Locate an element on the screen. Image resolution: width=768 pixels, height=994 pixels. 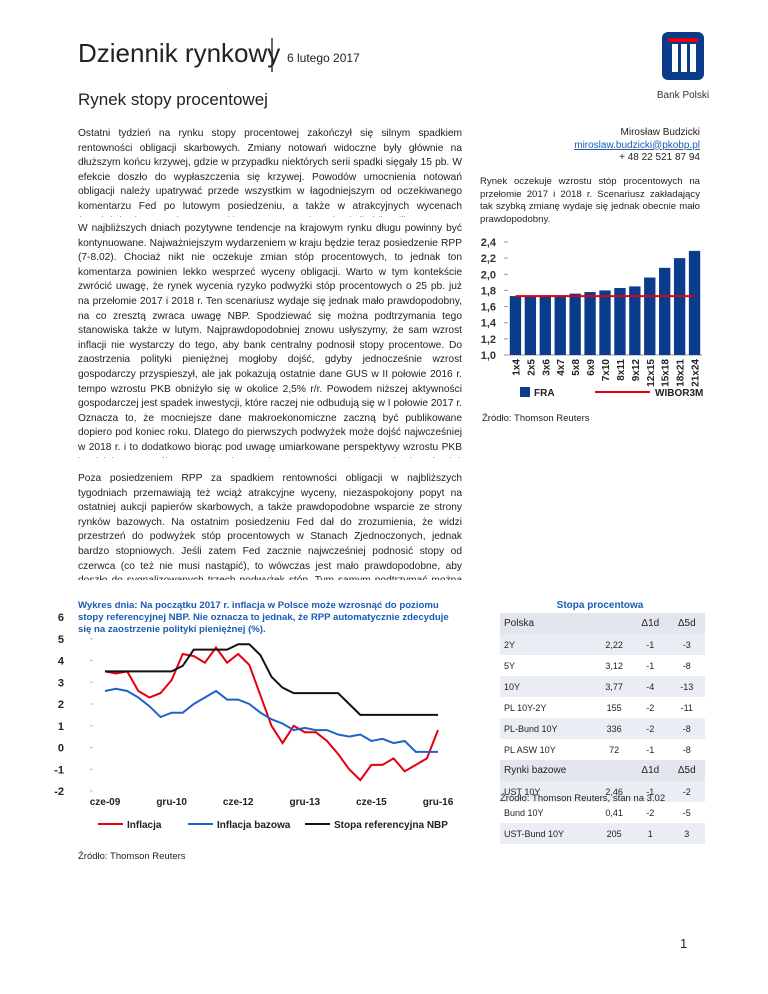
value-cell: 2,46 is located at coordinates (614, 791).